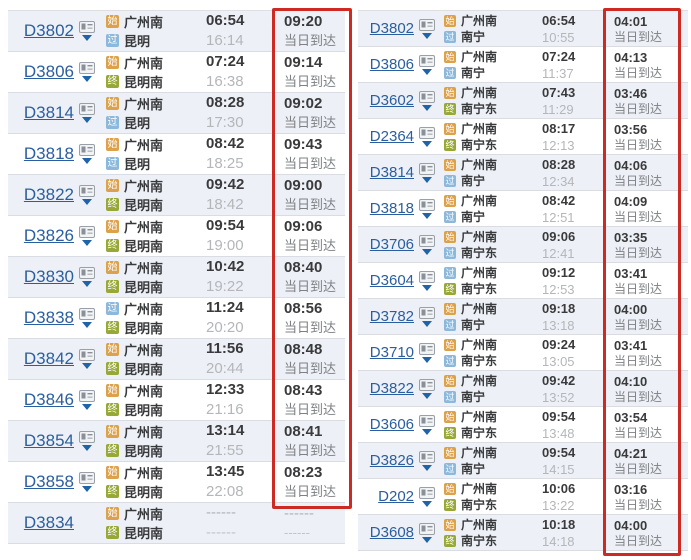 Image resolution: width=691 pixels, height=560 pixels. Describe the element at coordinates (176, 113) in the screenshot. I see `train-row: D3814 始 广州南 过 昆明 08:28` at that location.